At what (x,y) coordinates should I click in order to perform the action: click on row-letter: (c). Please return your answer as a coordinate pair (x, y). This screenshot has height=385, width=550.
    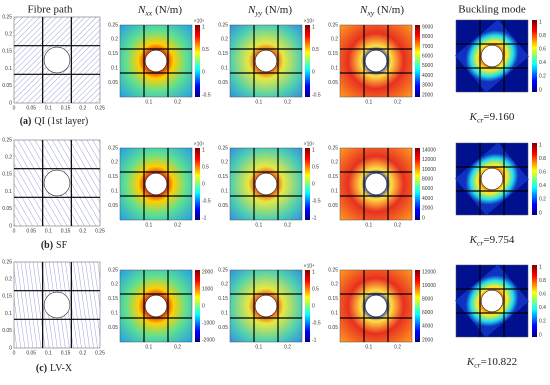
    Looking at the image, I should click on (41, 368).